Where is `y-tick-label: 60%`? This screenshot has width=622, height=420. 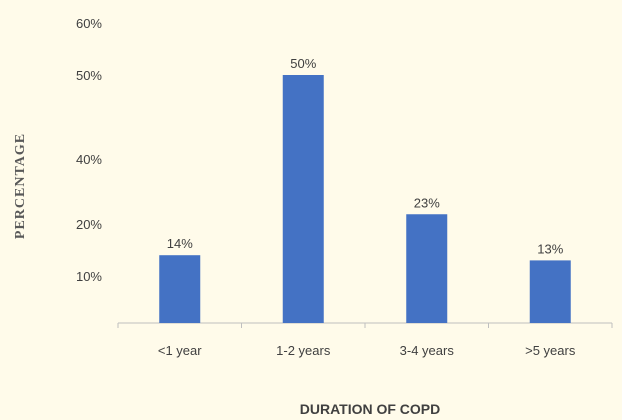 y-tick-label: 60% is located at coordinates (89, 23).